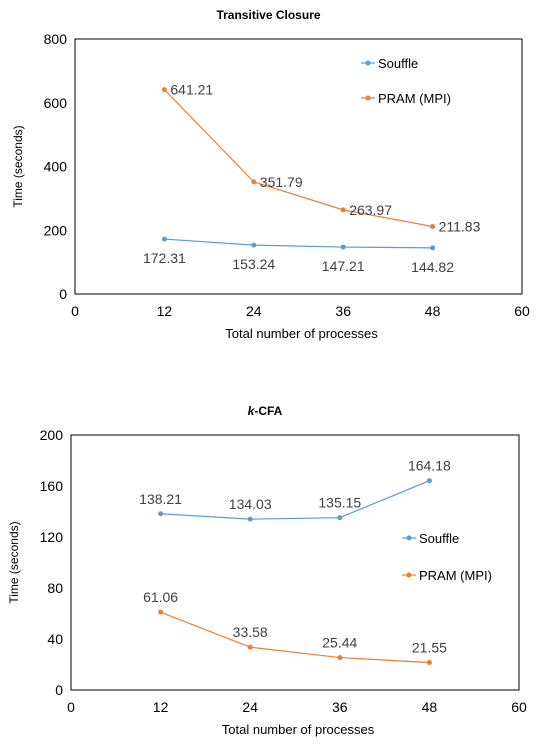 The image size is (544, 754). I want to click on data-label: 153.24, so click(253, 264).